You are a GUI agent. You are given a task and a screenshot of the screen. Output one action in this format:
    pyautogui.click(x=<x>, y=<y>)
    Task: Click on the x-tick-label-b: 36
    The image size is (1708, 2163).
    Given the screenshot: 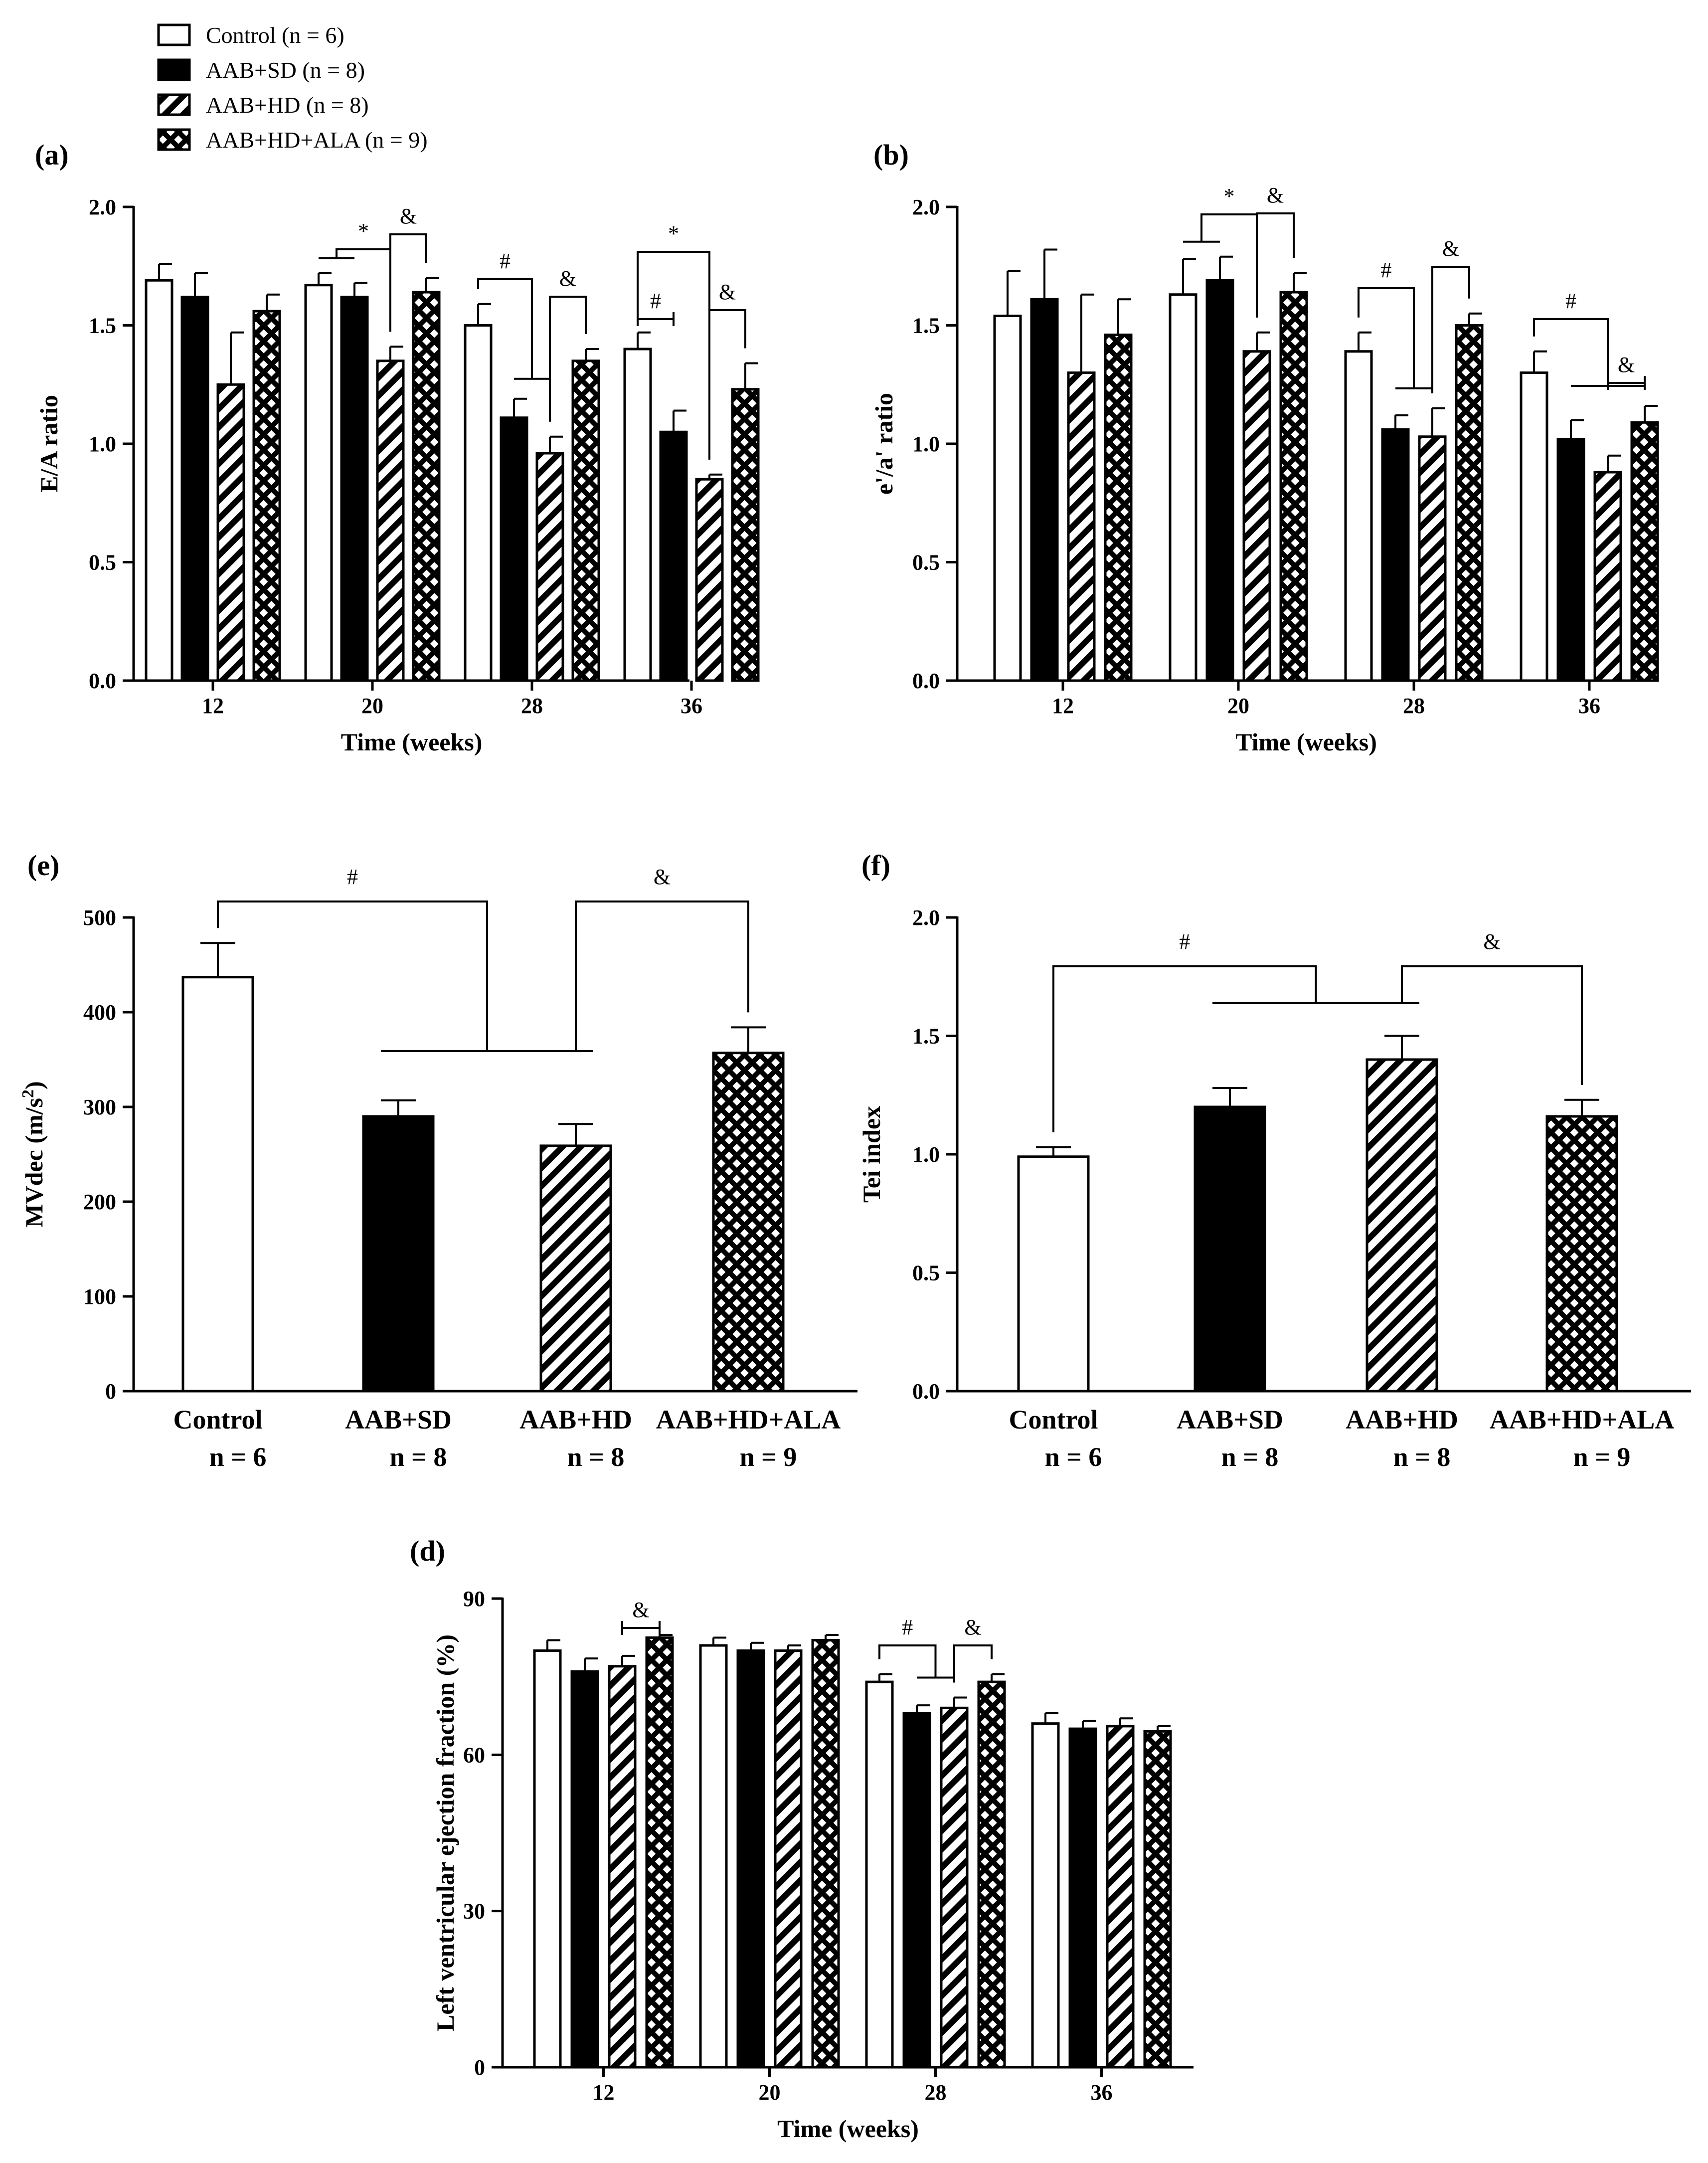 What is the action you would take?
    pyautogui.click(x=1589, y=706)
    